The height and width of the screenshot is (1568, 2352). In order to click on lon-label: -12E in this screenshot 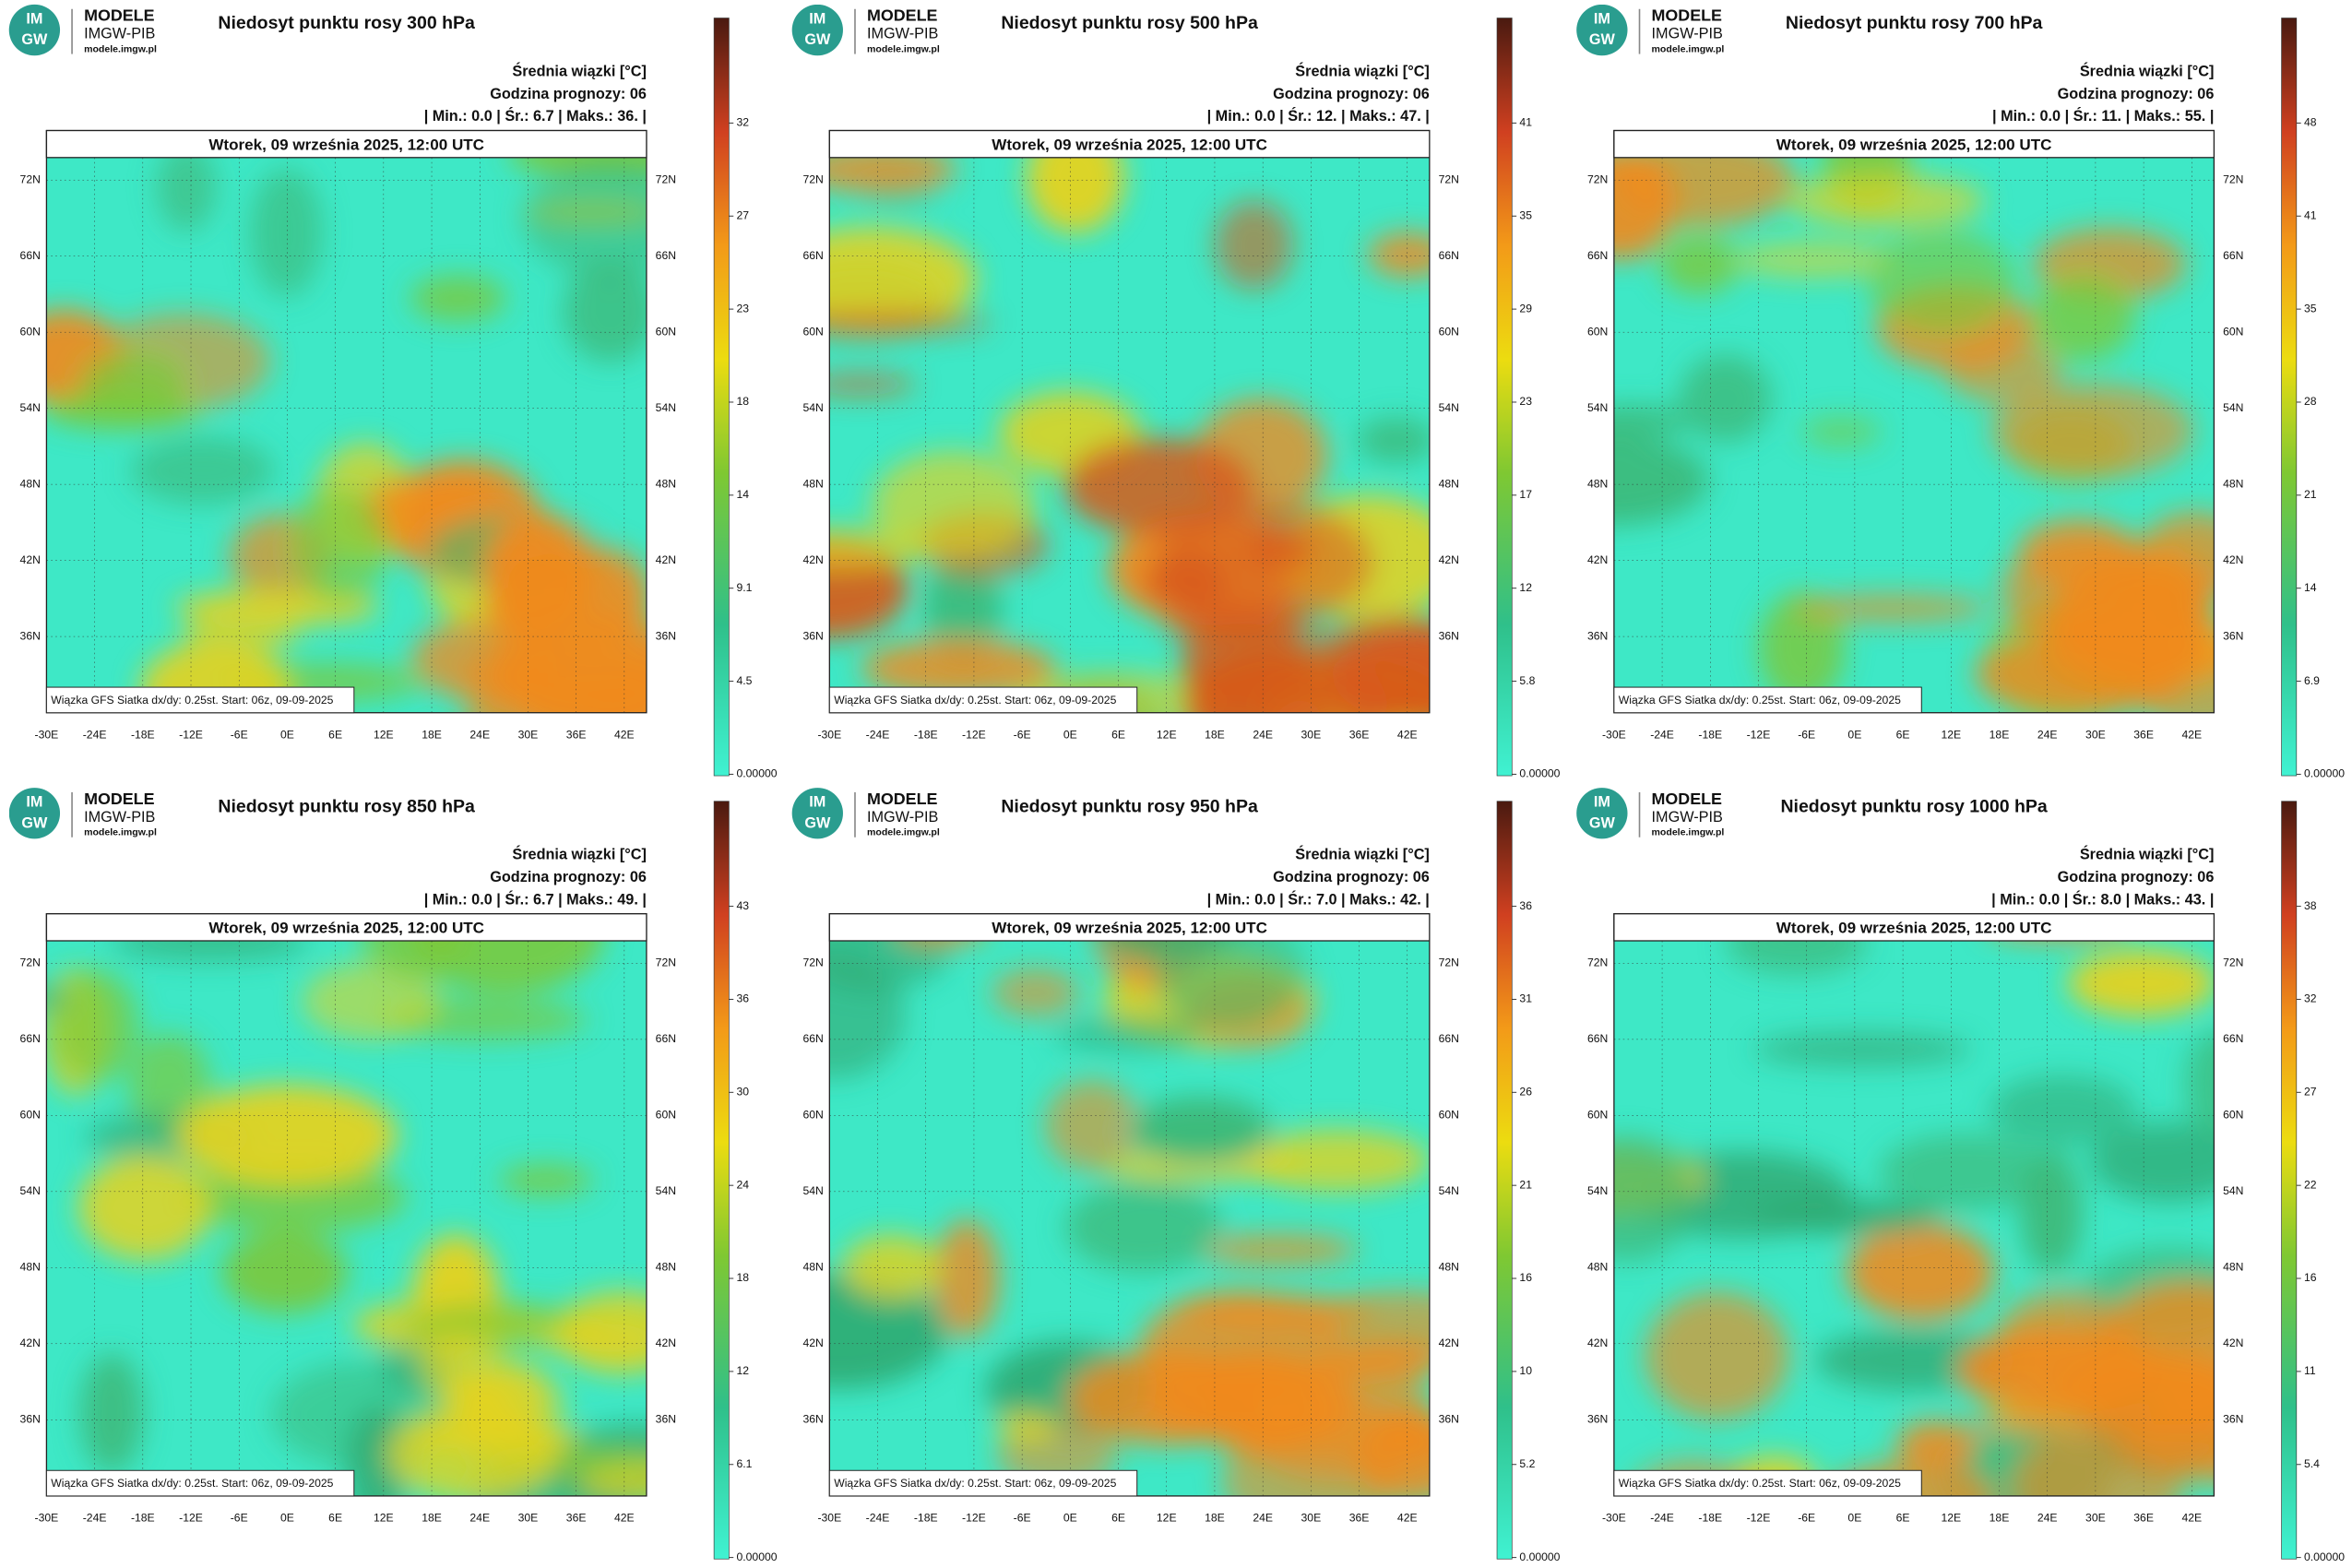, I will do `click(1759, 734)`.